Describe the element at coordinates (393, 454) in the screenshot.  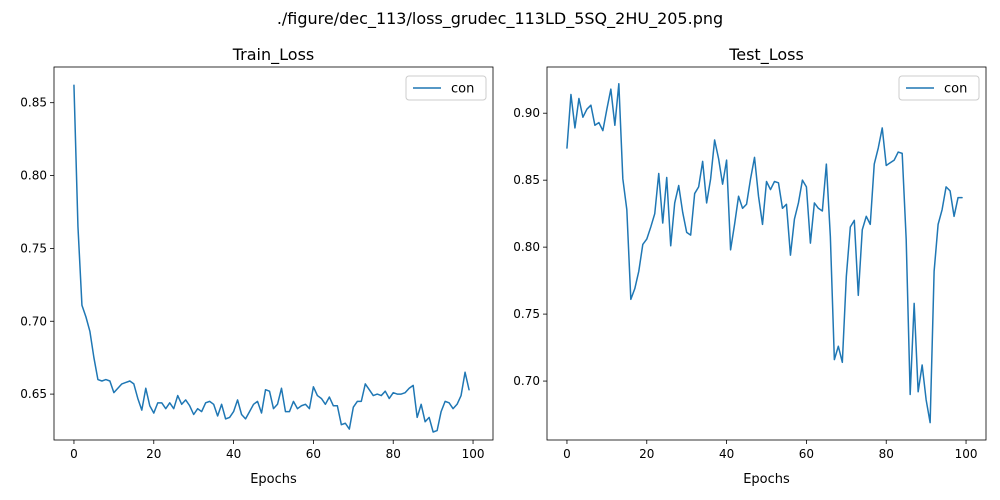
I see `train-loss-xtick-label: 80` at that location.